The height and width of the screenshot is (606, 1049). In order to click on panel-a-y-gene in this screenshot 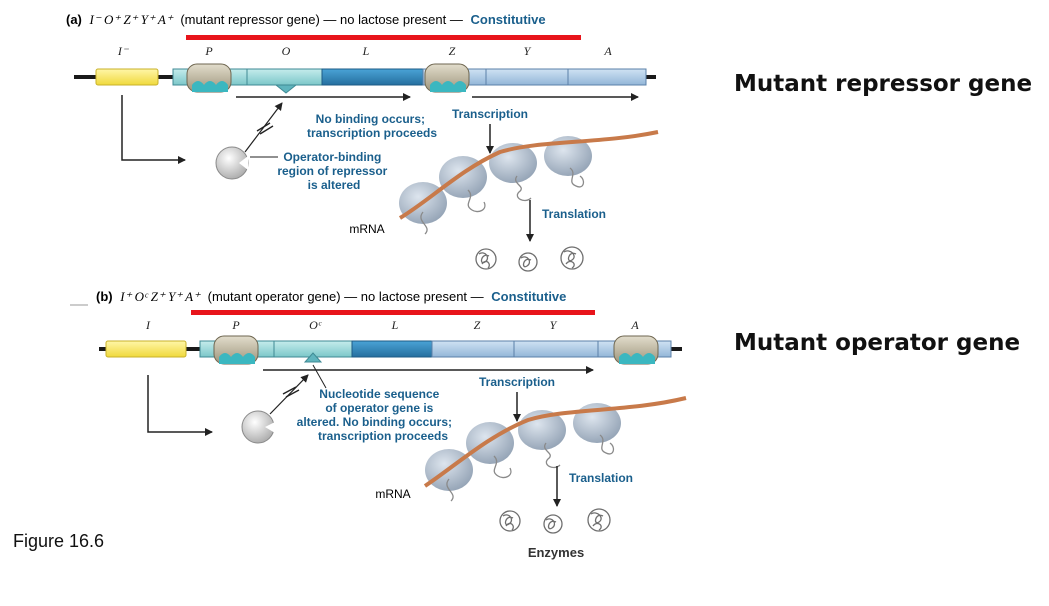, I will do `click(527, 77)`.